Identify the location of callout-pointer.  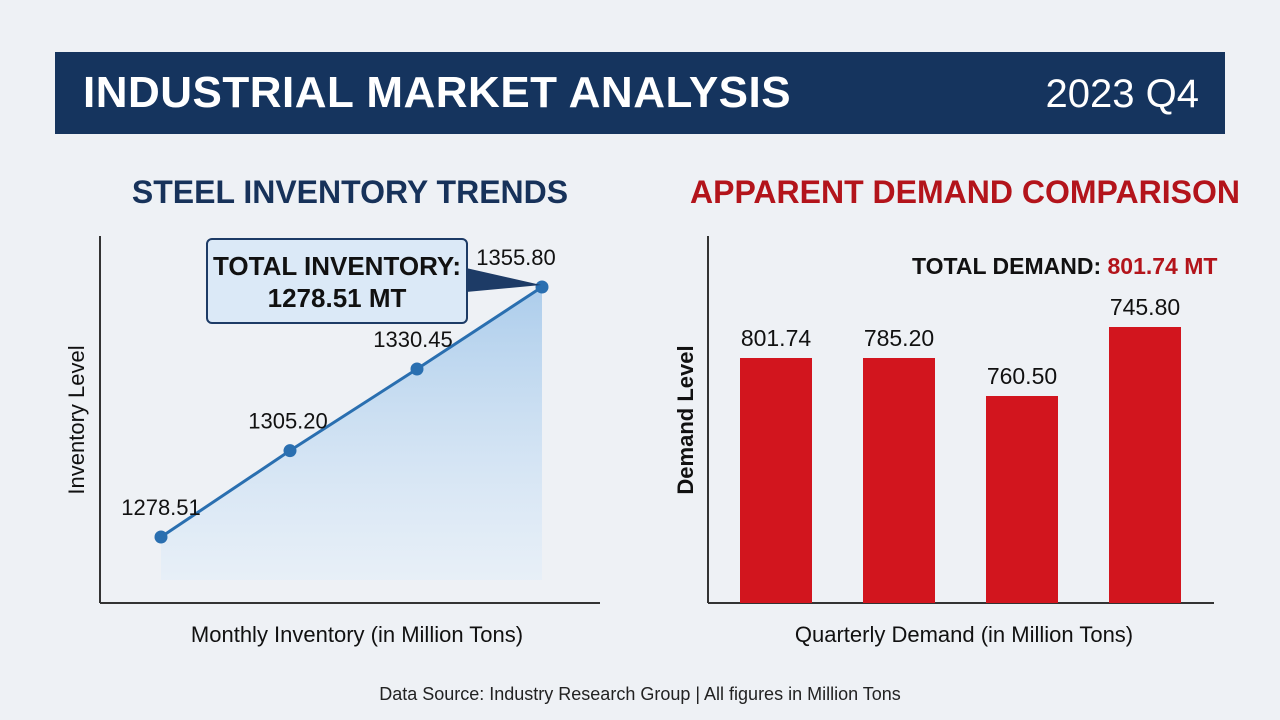
(503, 280).